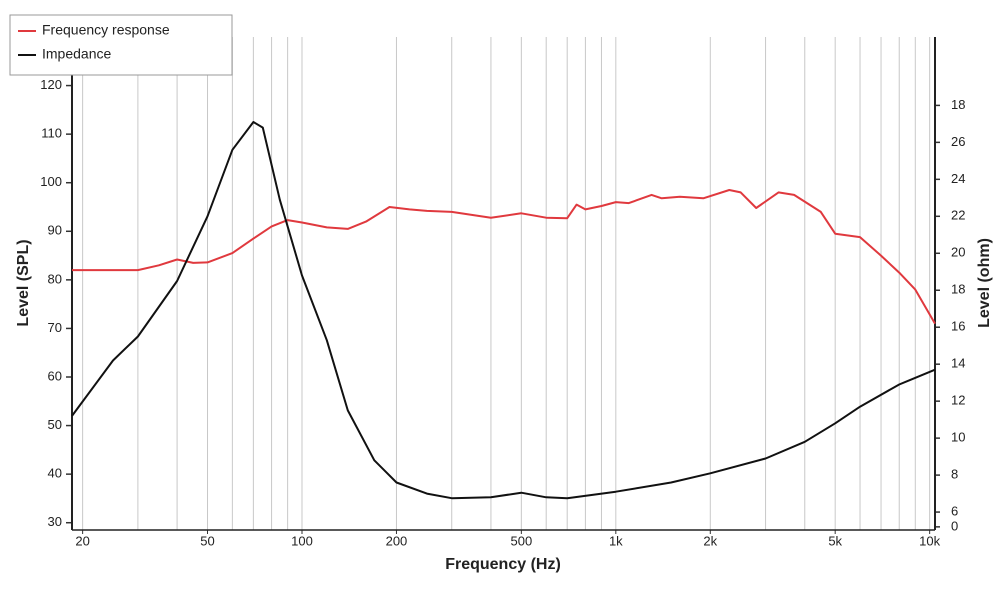 The image size is (1000, 600). Describe the element at coordinates (51, 84) in the screenshot. I see `y-tick-label: 120` at that location.